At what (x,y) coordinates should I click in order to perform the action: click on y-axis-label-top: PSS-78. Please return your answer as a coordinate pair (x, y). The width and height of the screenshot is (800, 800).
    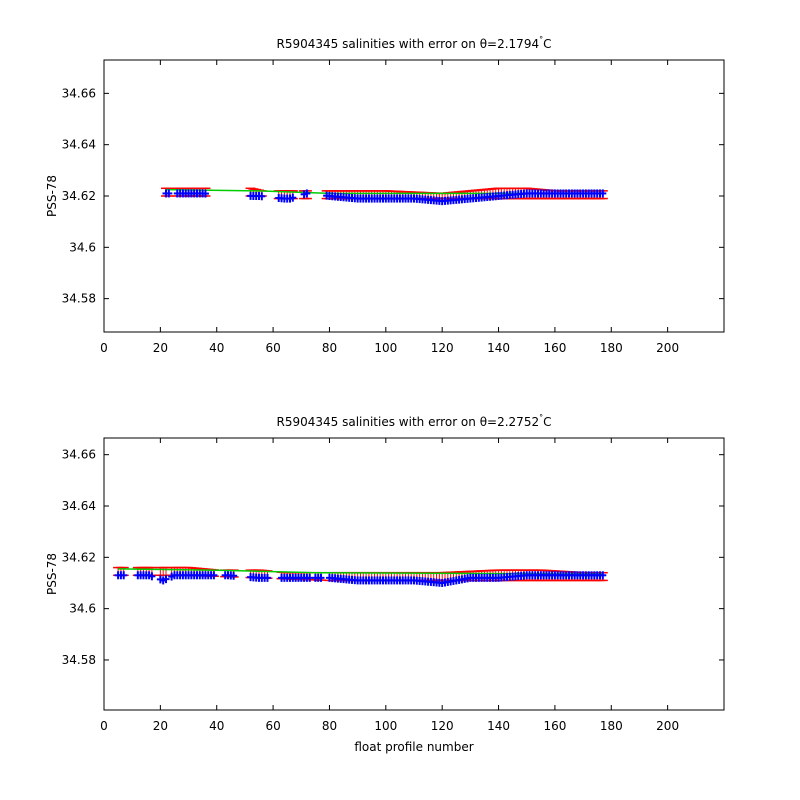
    Looking at the image, I should click on (52, 196).